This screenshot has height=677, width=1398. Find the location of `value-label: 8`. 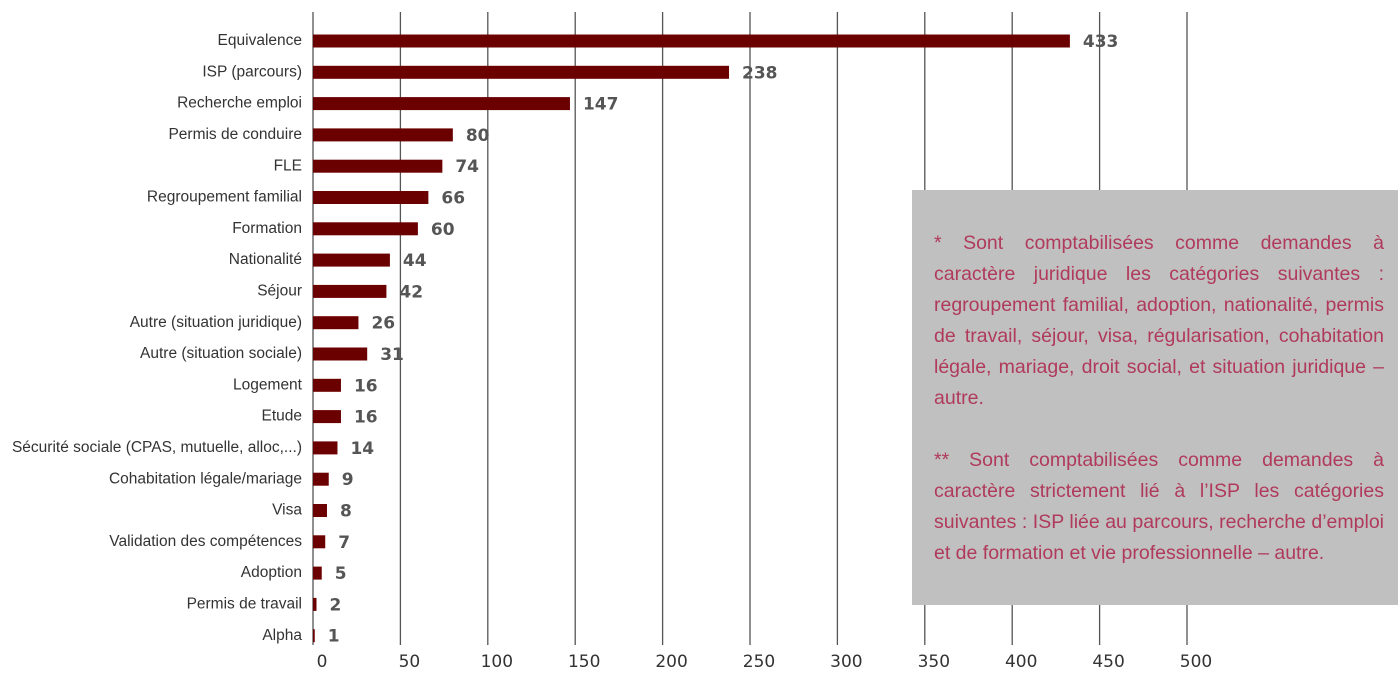

value-label: 8 is located at coordinates (346, 512).